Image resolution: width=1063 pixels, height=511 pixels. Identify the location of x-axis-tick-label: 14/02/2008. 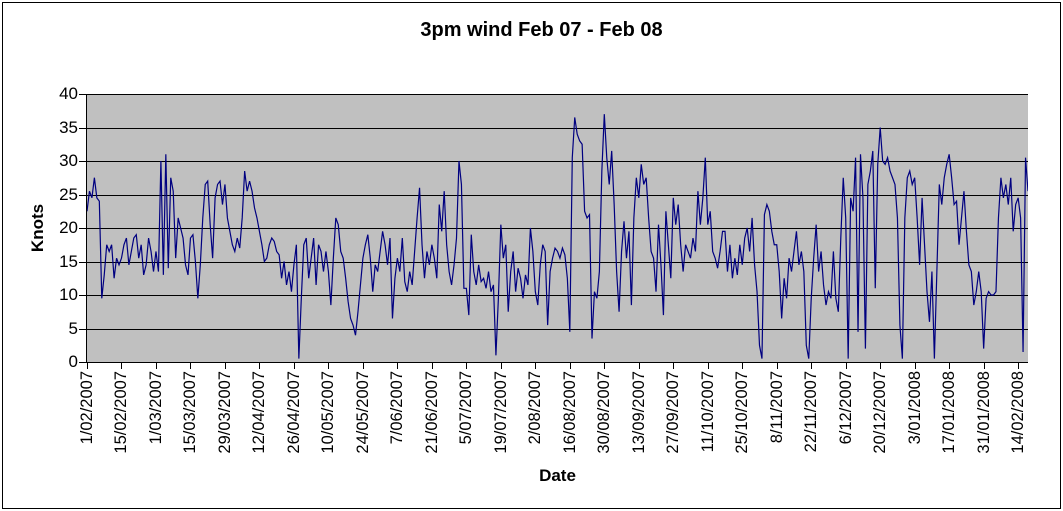
(1018, 412).